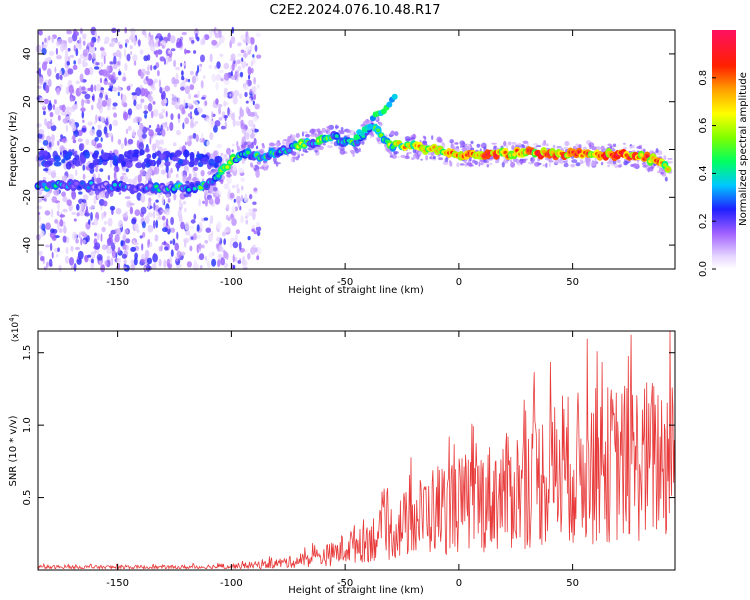 Image resolution: width=750 pixels, height=600 pixels. What do you see at coordinates (14, 328) in the screenshot?
I see `snr-y-scale-label: (x104)` at bounding box center [14, 328].